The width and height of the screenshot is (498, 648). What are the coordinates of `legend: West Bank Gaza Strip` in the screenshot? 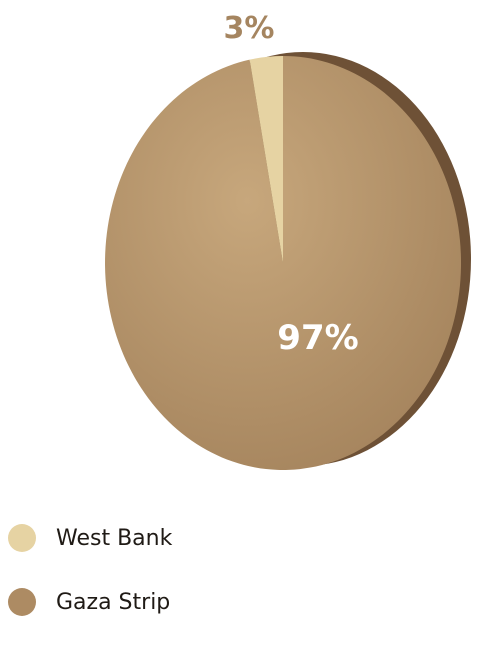 It's located at (90, 584).